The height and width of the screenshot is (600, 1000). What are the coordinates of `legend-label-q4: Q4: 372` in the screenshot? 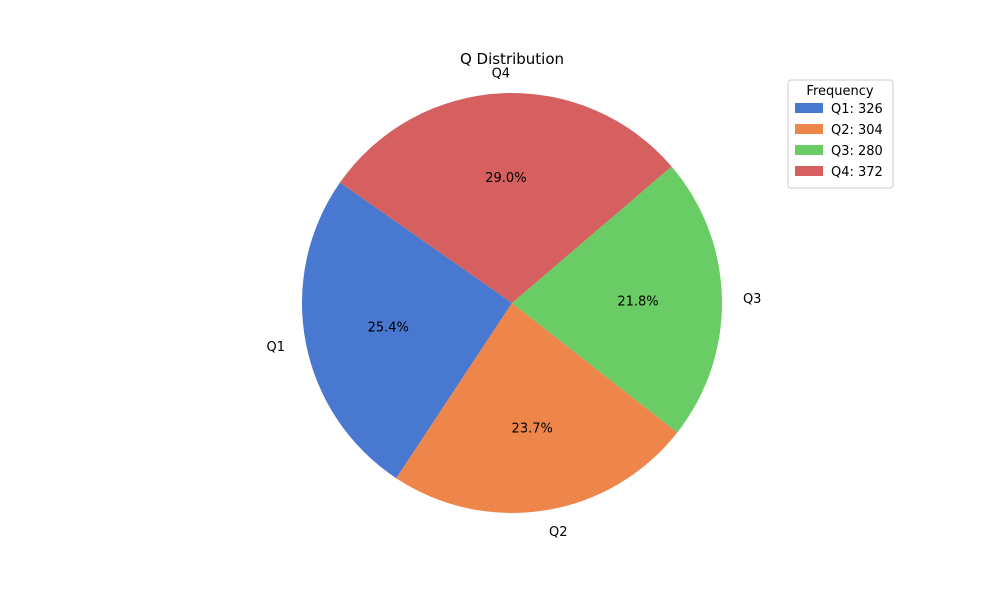 It's located at (857, 172).